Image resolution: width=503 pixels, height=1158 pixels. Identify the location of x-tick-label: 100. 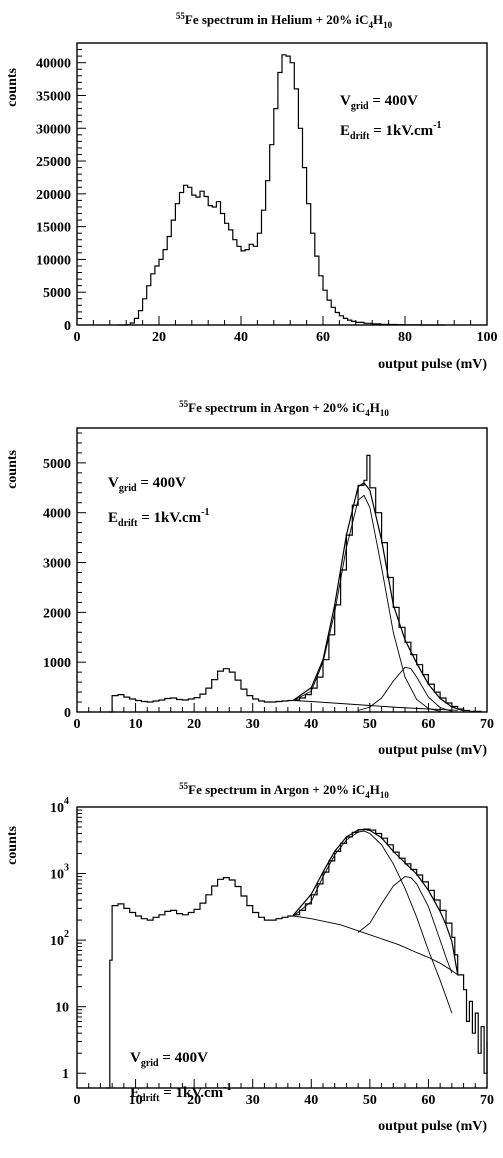
(487, 337).